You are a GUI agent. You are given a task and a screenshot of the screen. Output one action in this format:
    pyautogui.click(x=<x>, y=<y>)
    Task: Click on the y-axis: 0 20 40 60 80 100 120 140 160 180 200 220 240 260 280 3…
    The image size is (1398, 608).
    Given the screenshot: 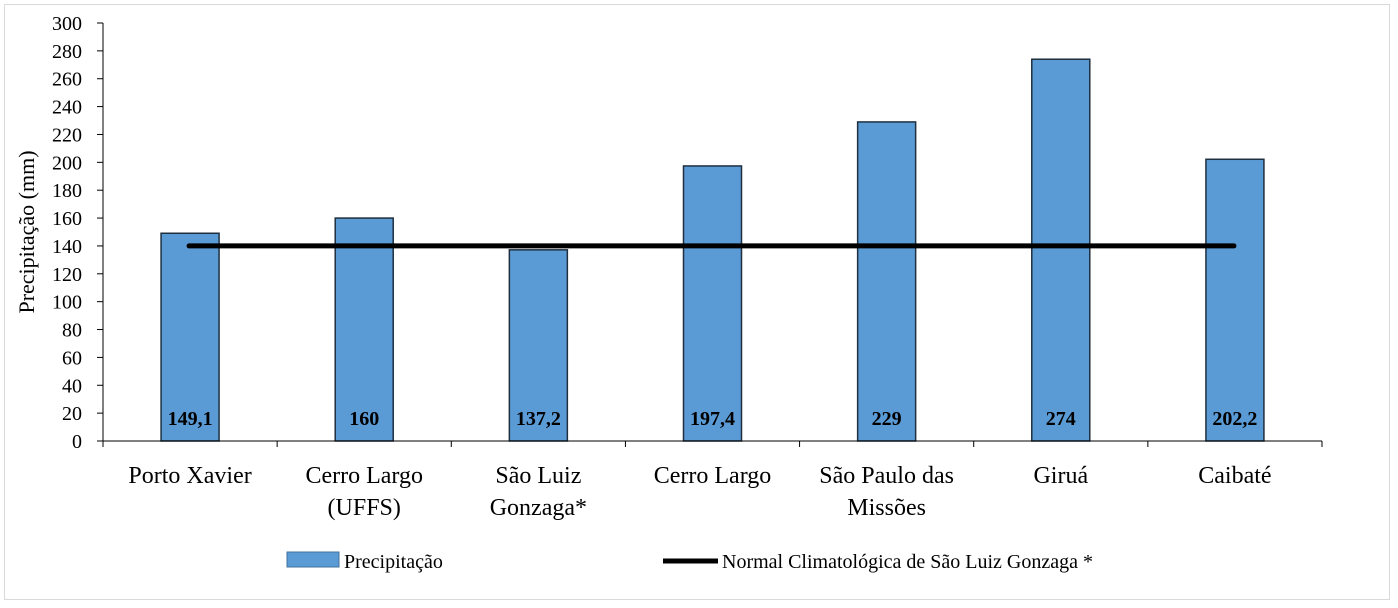 What is the action you would take?
    pyautogui.click(x=78, y=233)
    